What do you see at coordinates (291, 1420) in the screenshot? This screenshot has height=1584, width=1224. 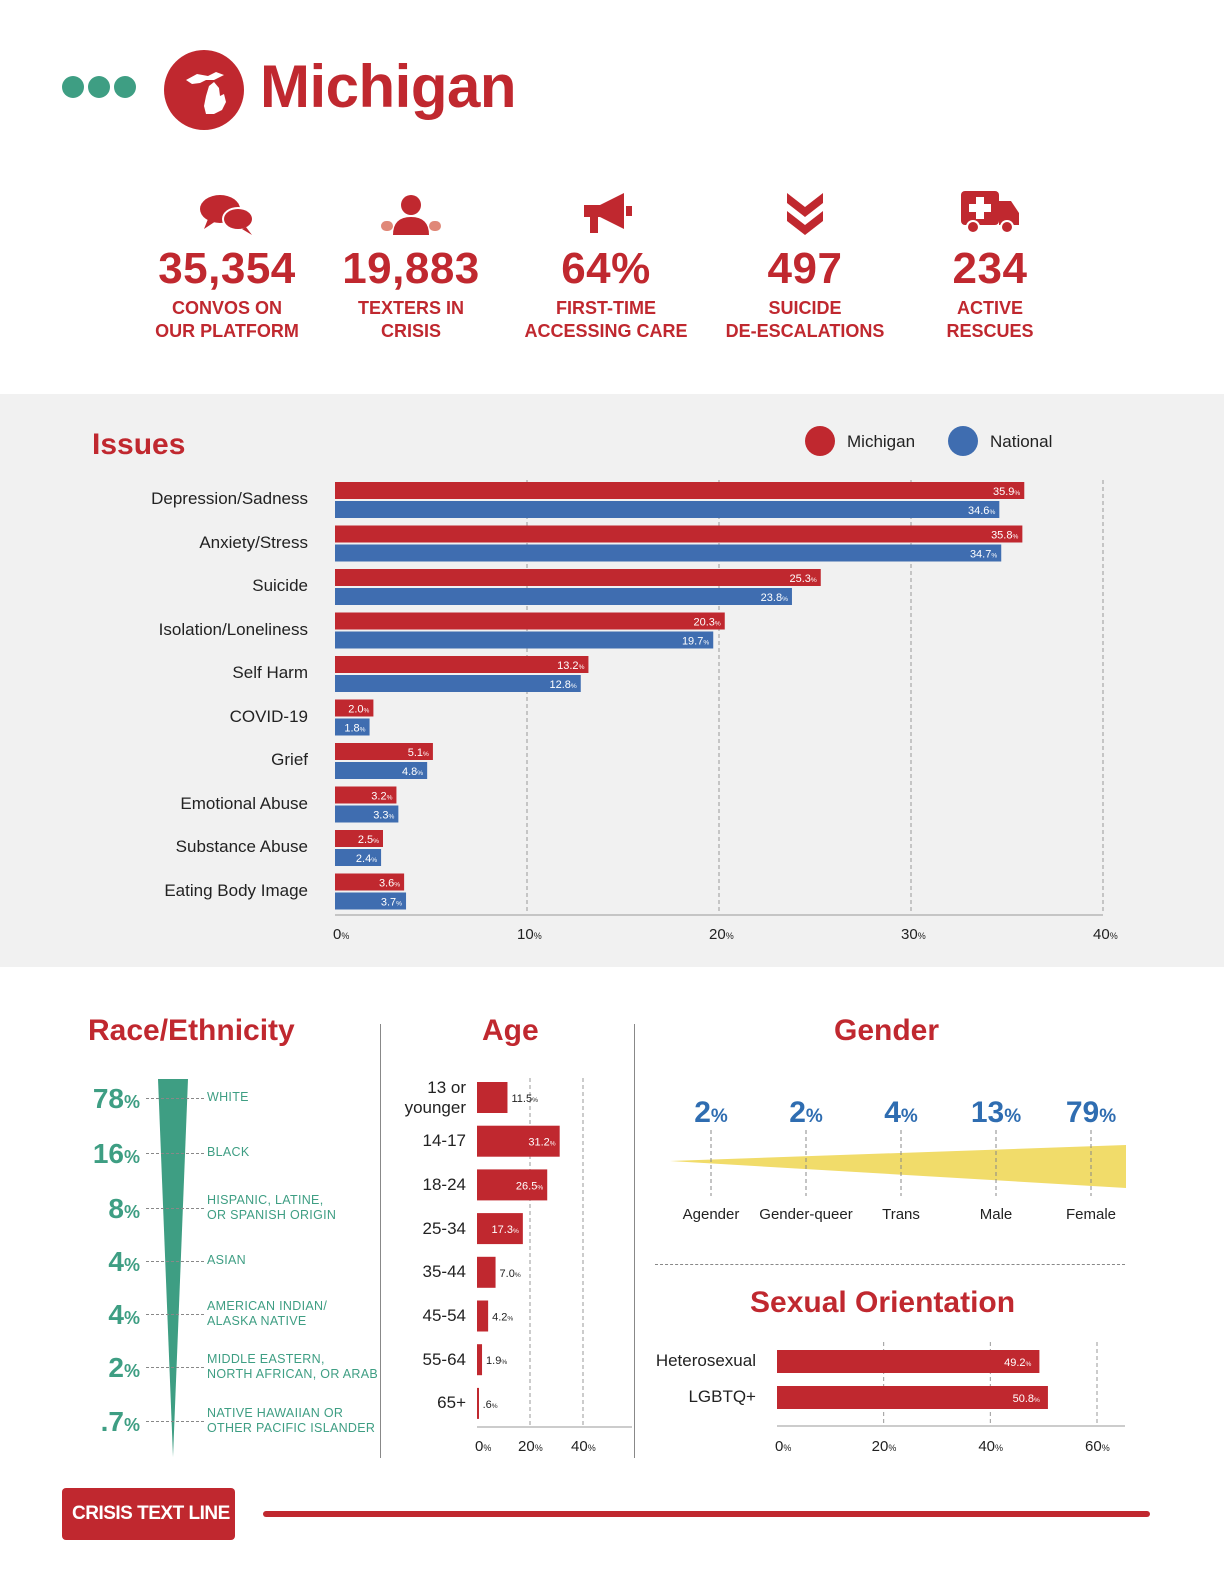 I see `race-label: NATIVE HAWAIIAN OR OTHER PACIFIC ISLANDER` at bounding box center [291, 1420].